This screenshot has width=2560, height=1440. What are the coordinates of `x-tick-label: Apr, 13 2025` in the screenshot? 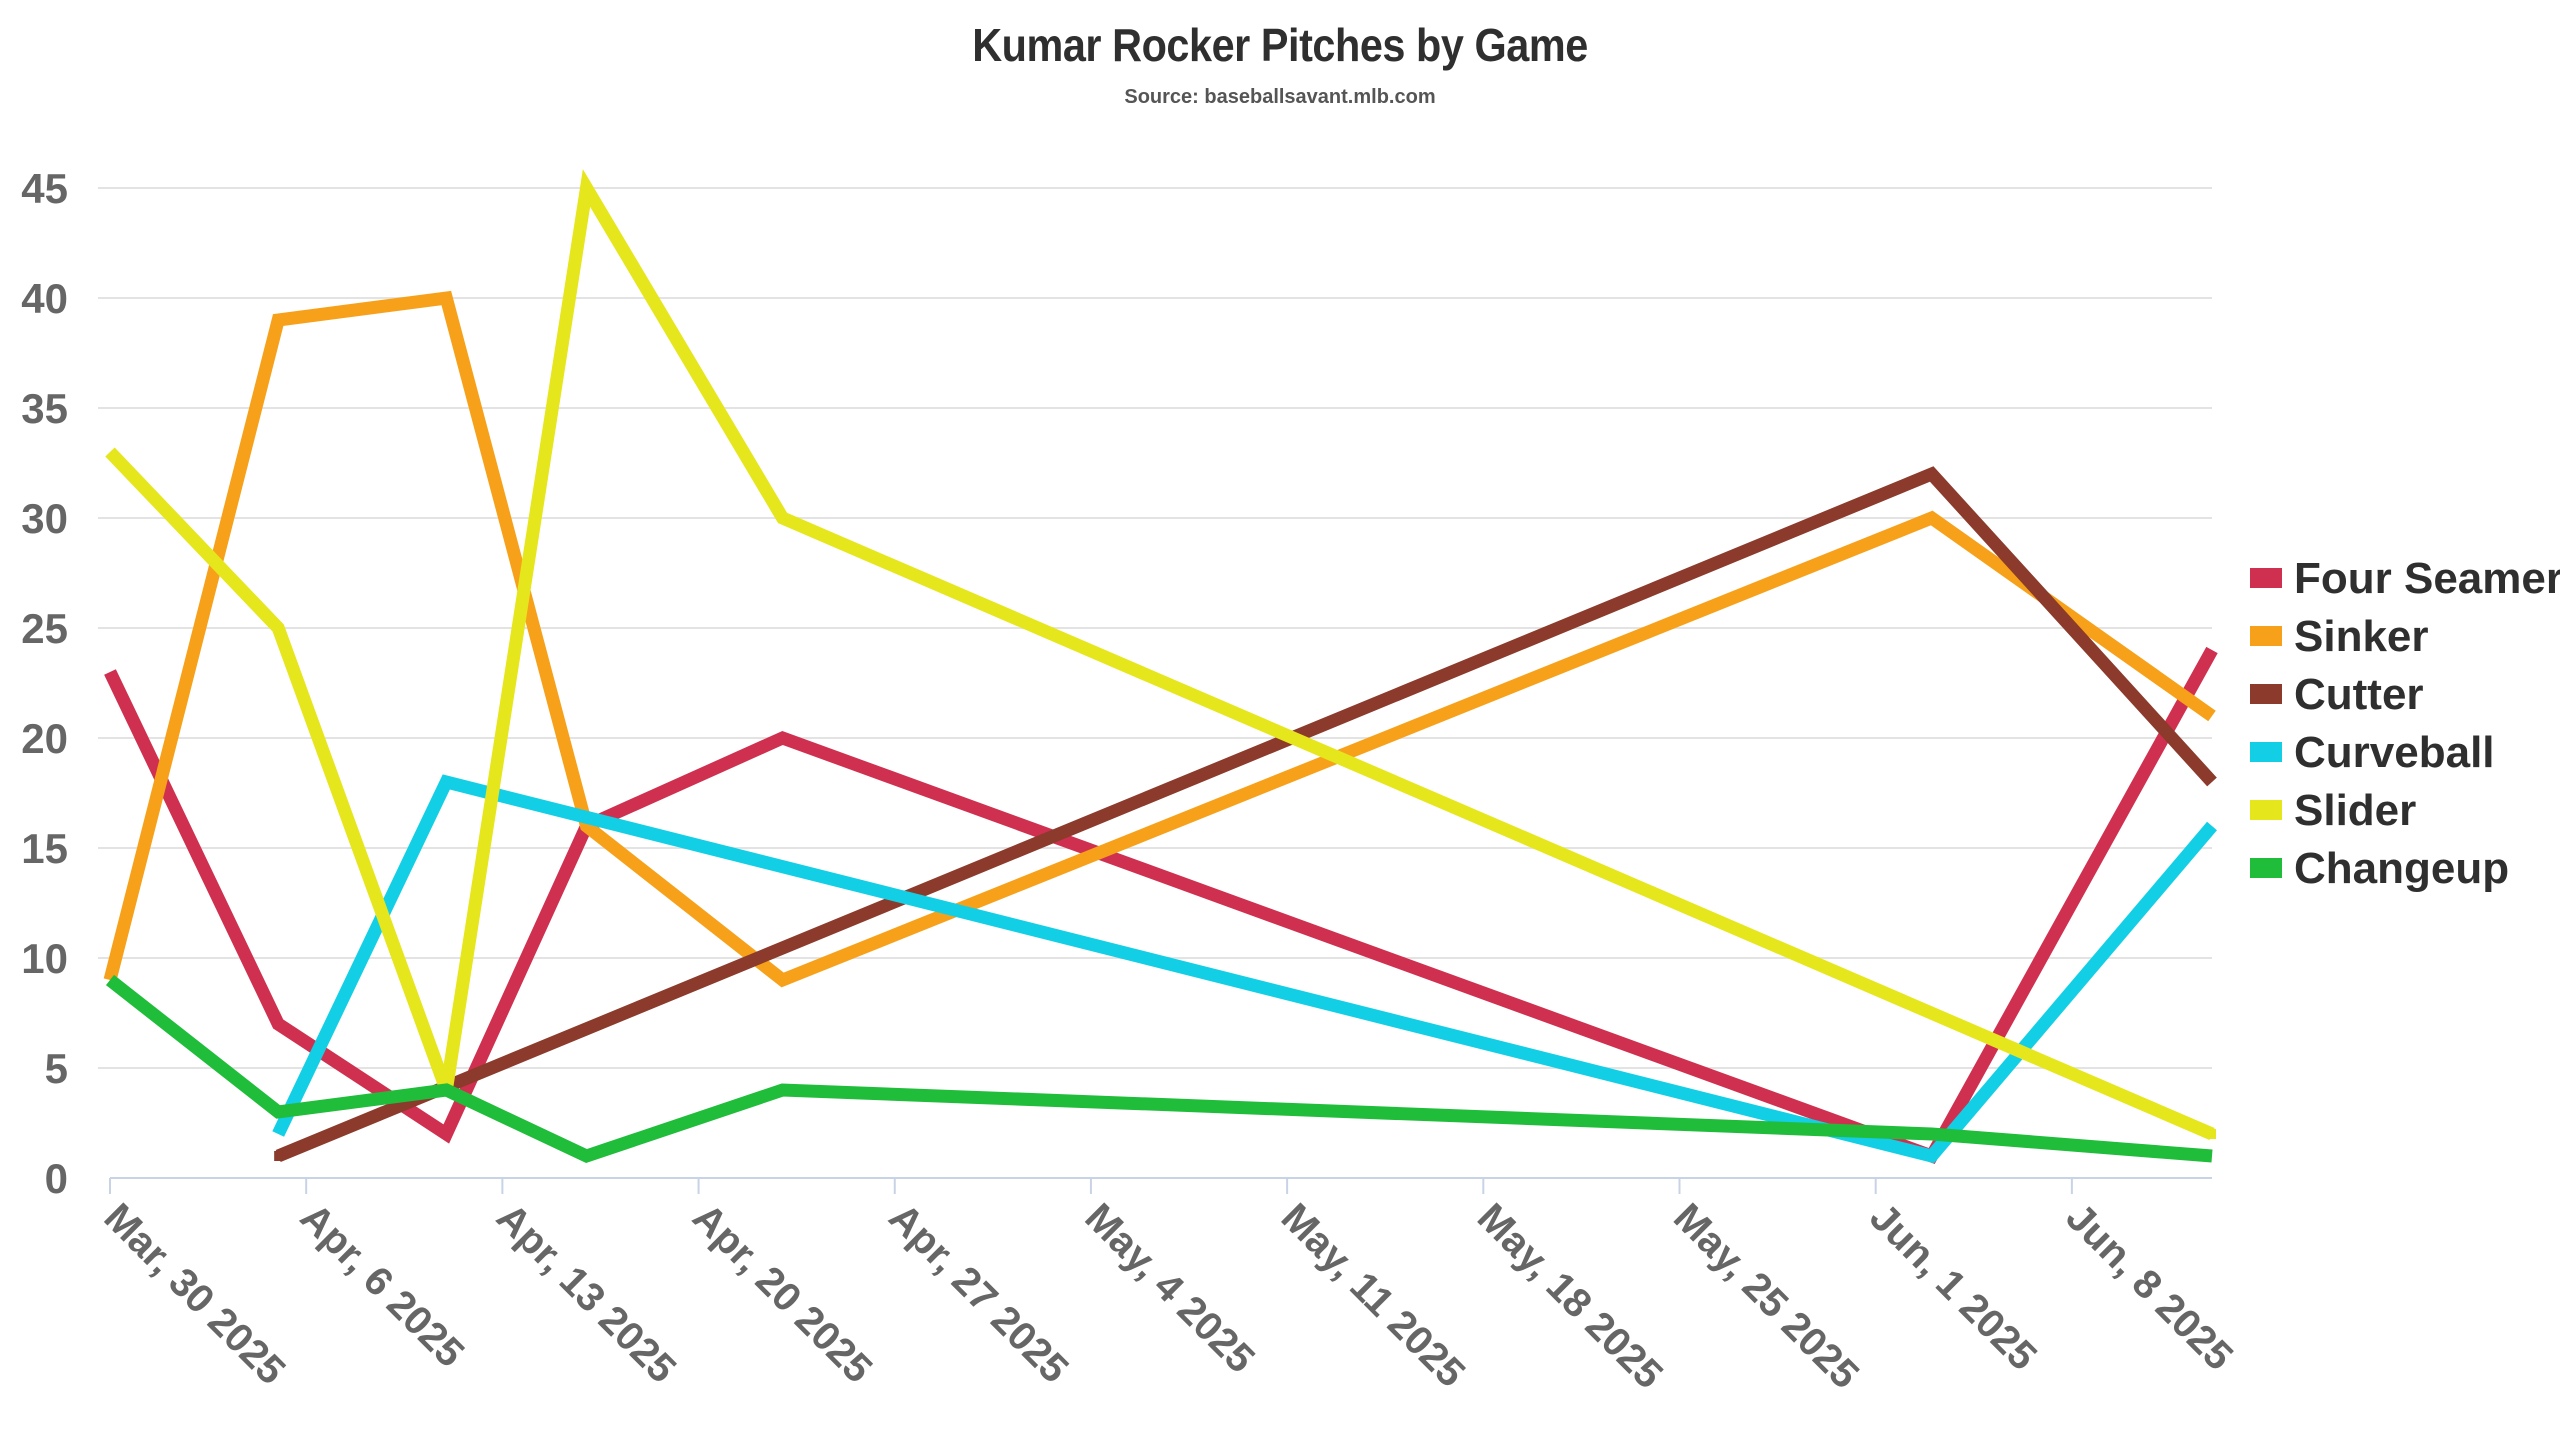 It's located at (586, 1293).